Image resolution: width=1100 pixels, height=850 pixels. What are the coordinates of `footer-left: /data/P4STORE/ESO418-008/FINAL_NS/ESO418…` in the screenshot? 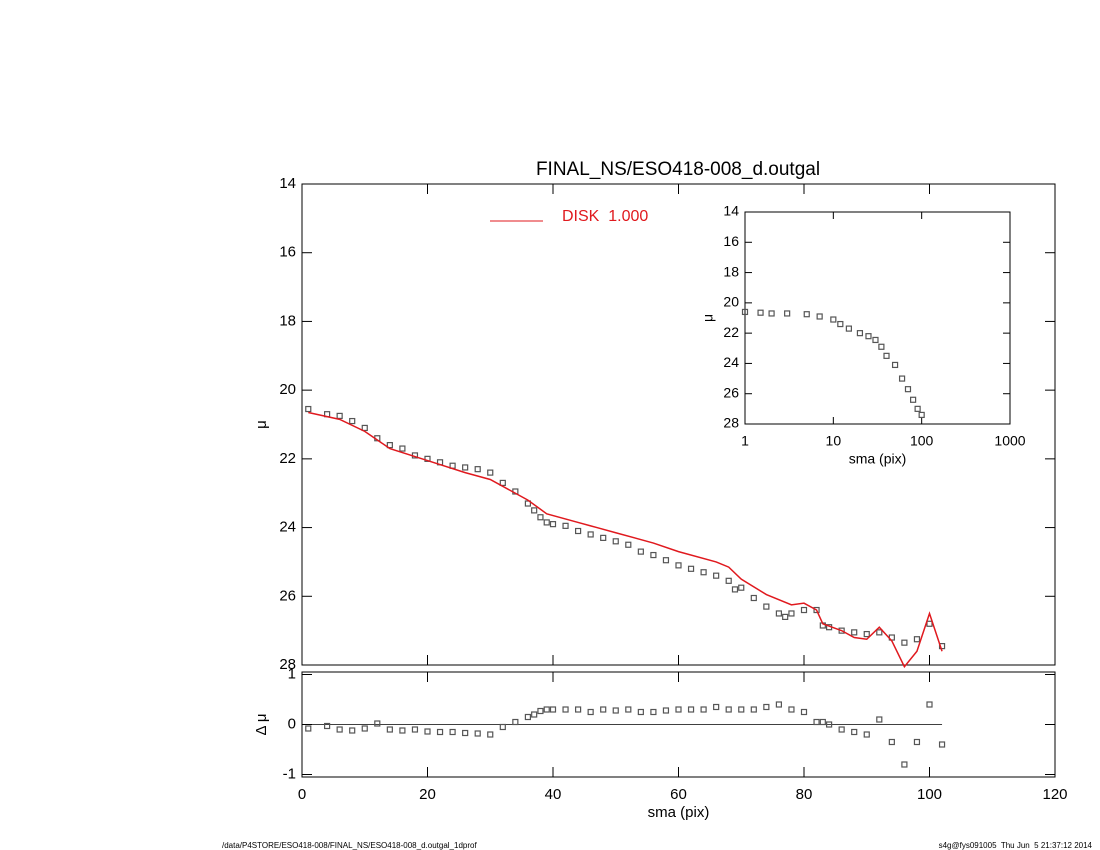 It's located at (349, 845).